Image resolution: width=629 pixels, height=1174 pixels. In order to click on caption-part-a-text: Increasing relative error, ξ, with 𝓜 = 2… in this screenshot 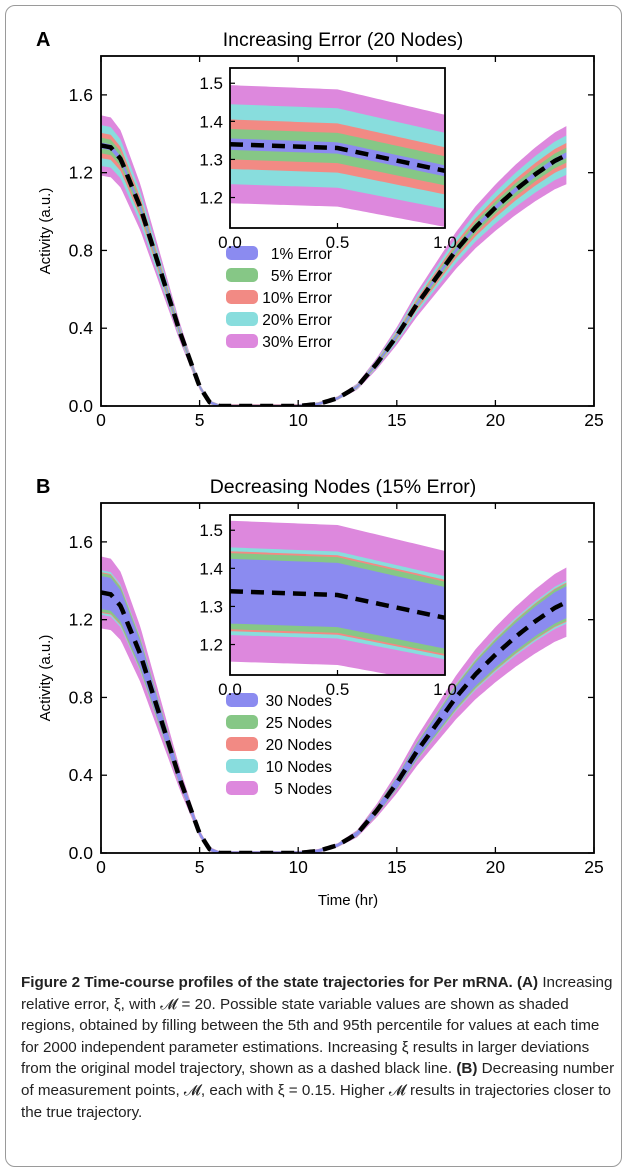, I will do `click(317, 1026)`.